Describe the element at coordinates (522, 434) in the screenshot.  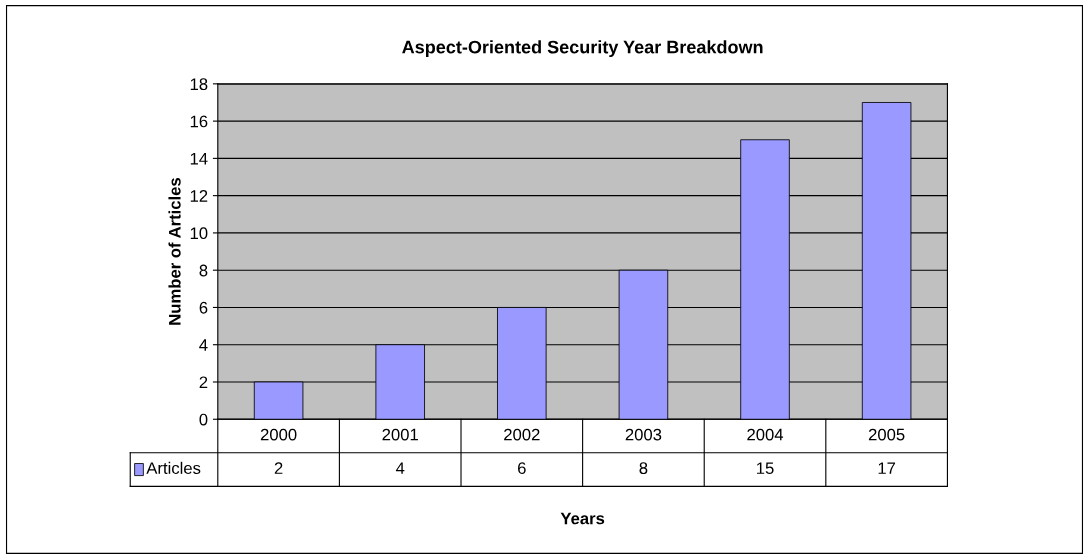
I see `x-tick-label: 2002` at that location.